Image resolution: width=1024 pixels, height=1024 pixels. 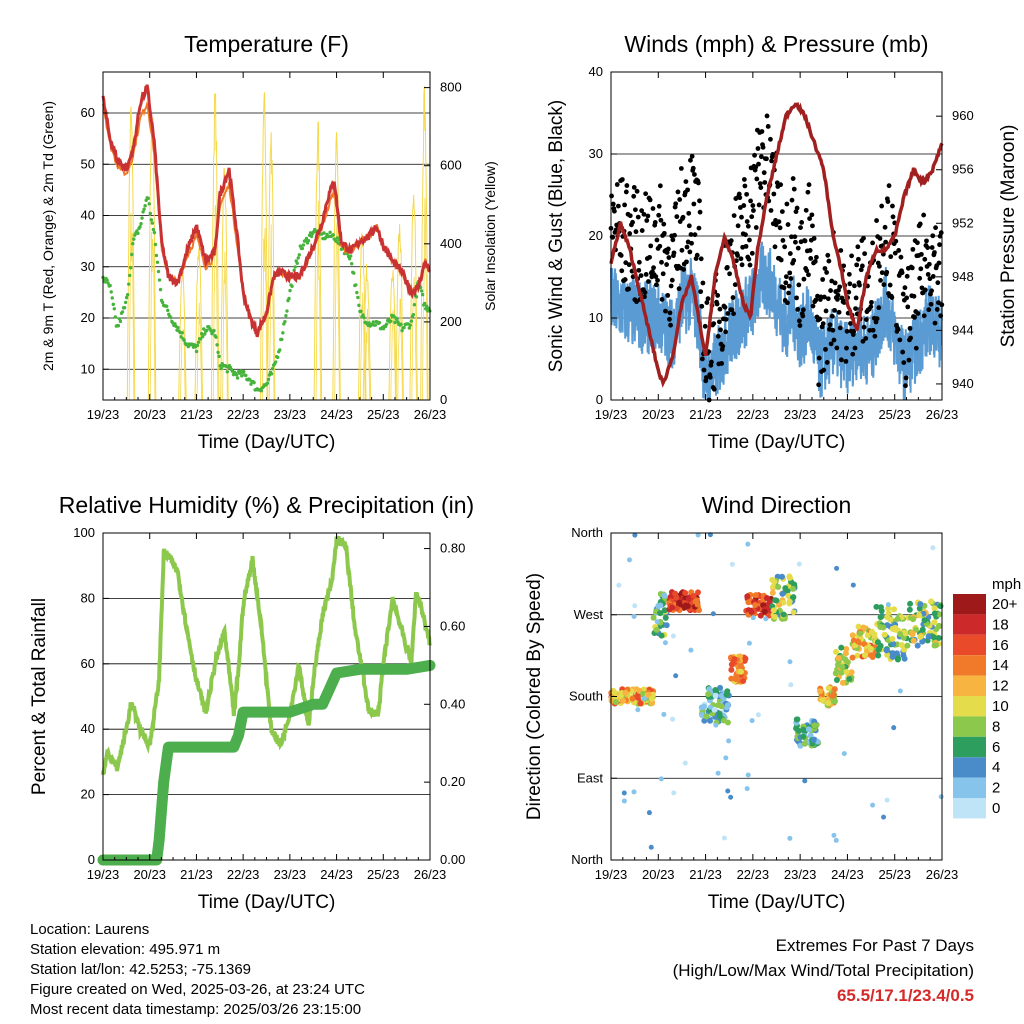 What do you see at coordinates (88, 663) in the screenshot?
I see `y-tick-label: 60` at bounding box center [88, 663].